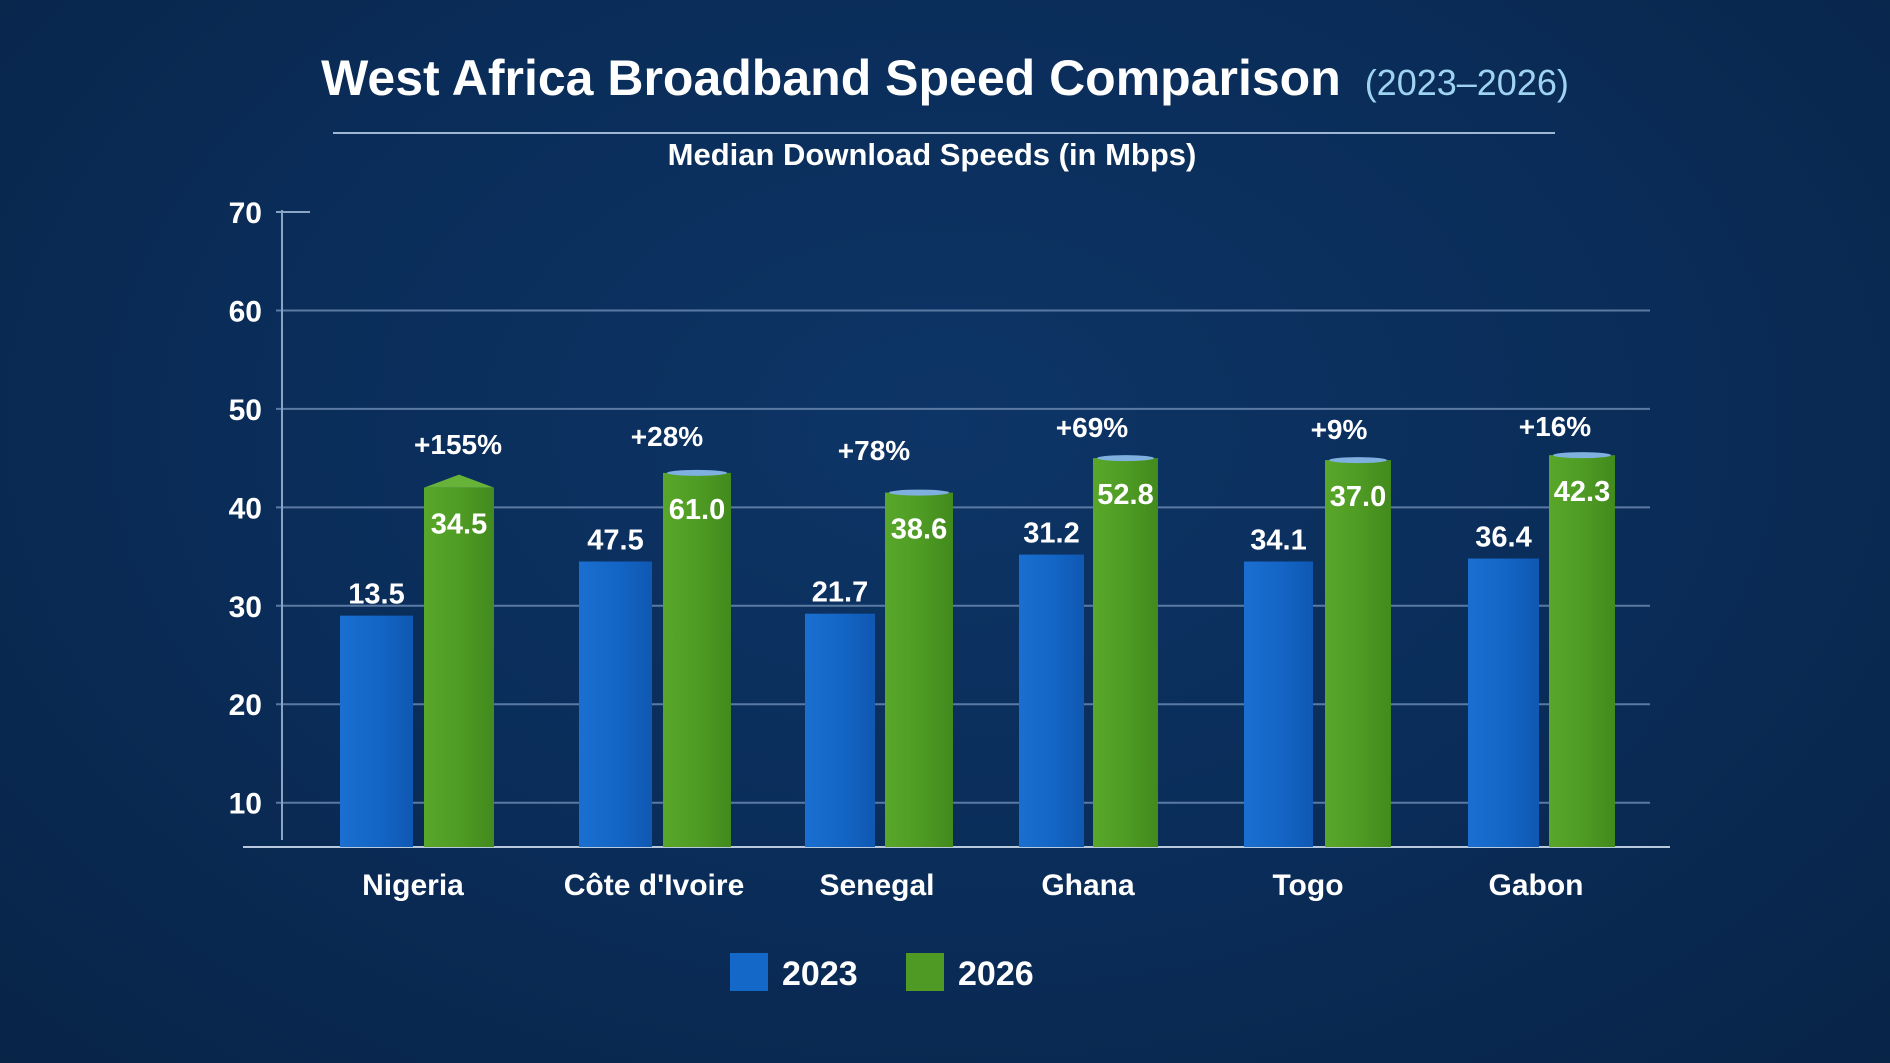 The width and height of the screenshot is (1890, 1063). I want to click on value-label-2026: 42.3, so click(1582, 492).